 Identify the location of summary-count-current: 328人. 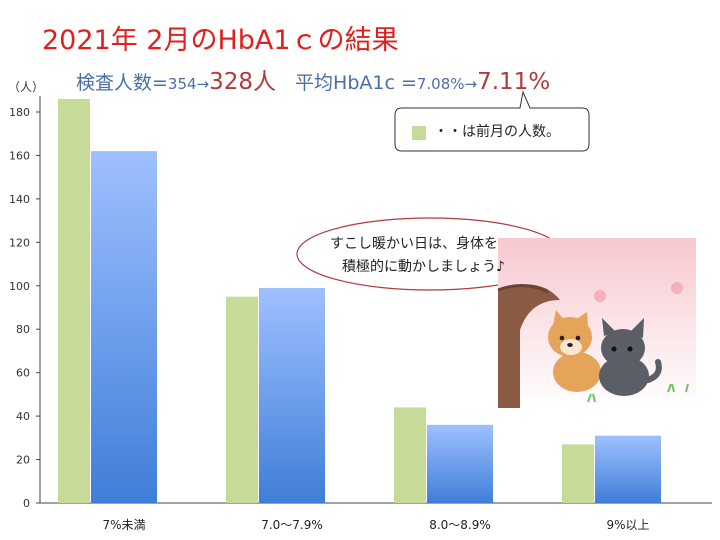
(243, 82).